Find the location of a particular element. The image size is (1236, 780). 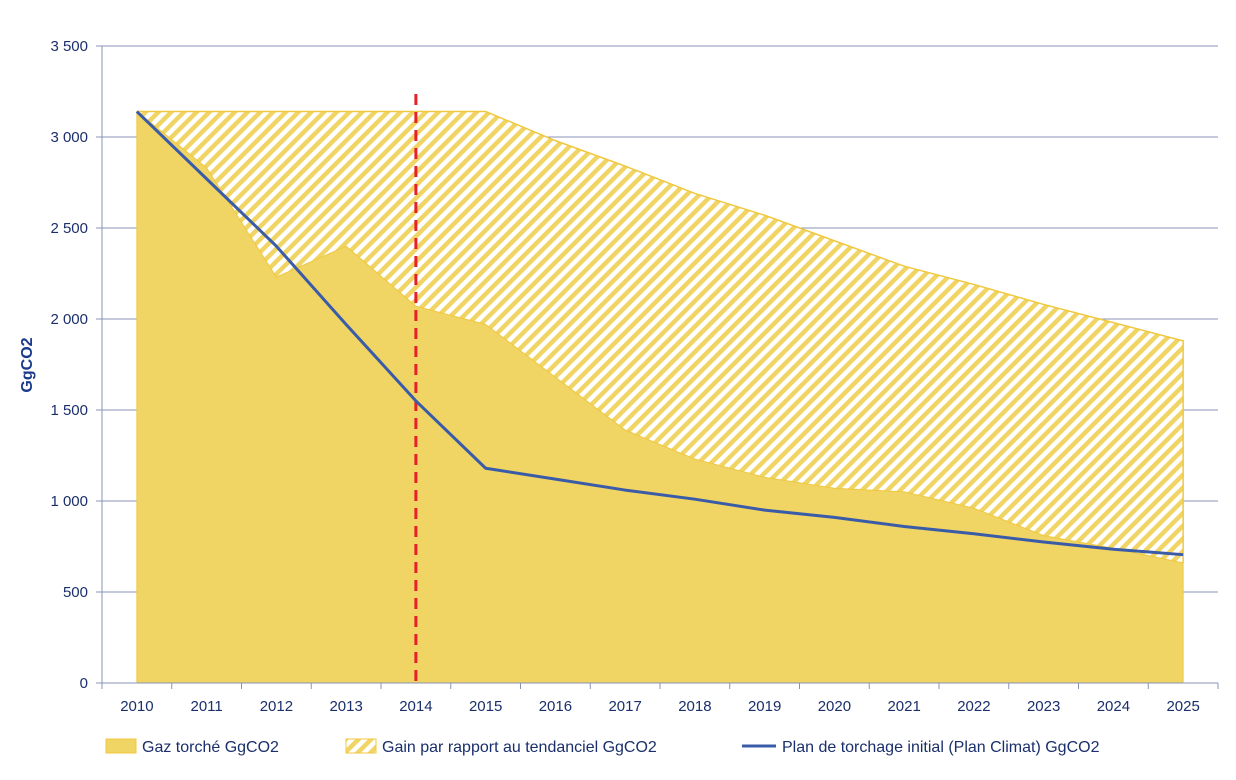

y-tick-label: 500 is located at coordinates (75, 592).